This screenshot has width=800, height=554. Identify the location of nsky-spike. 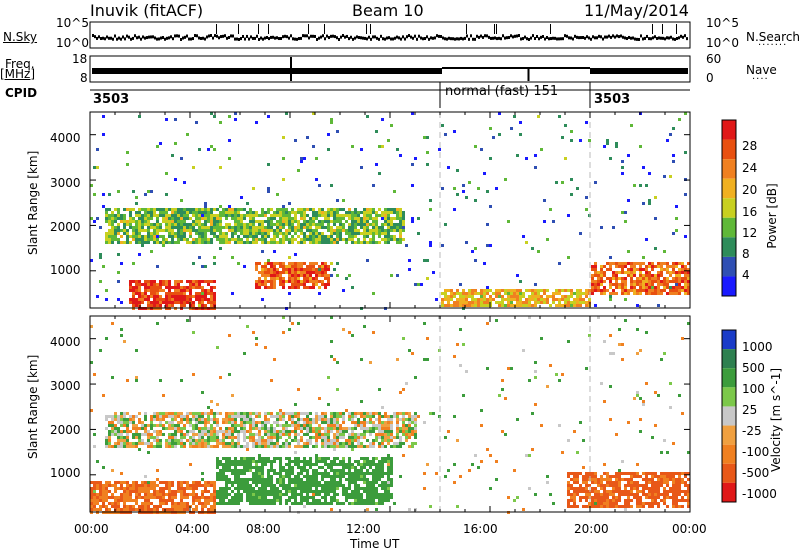
(496, 29).